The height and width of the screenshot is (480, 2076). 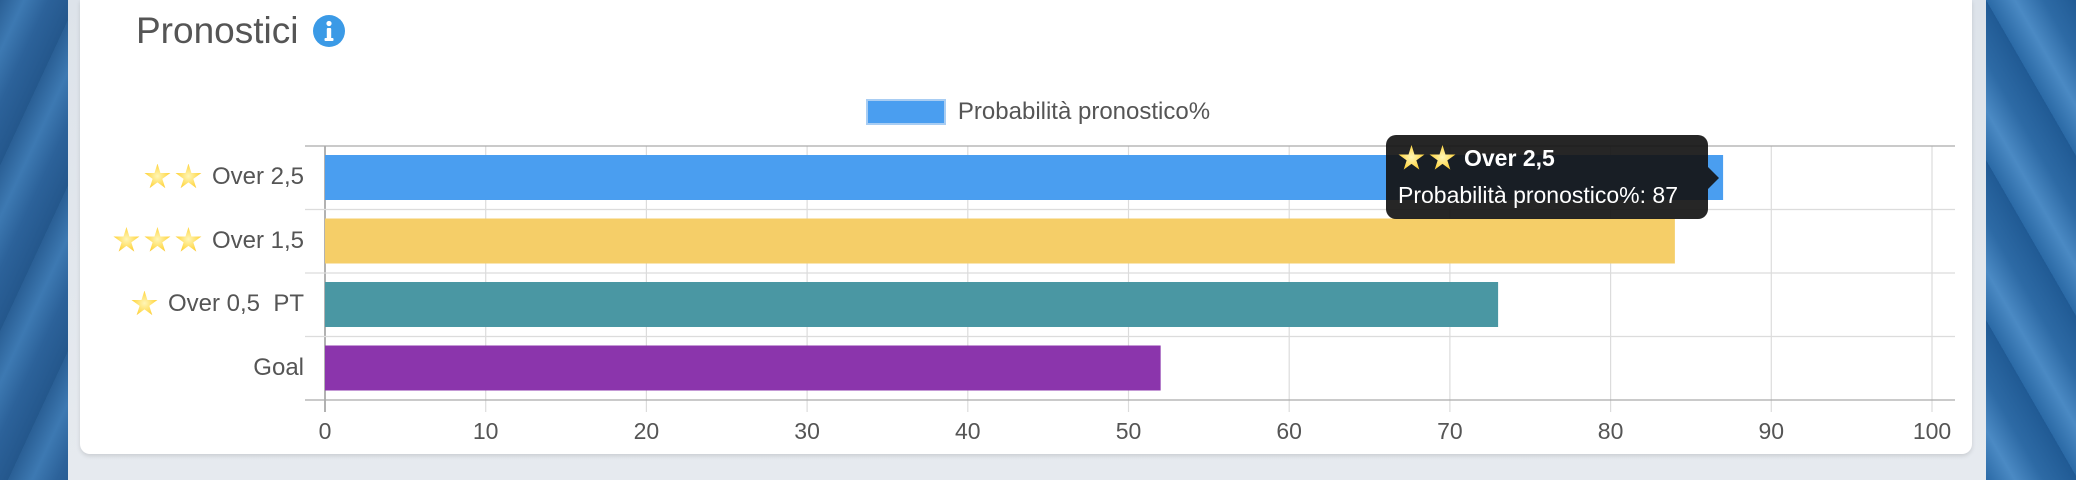 What do you see at coordinates (1084, 111) in the screenshot?
I see `legend-label: Probabilità pronostico%` at bounding box center [1084, 111].